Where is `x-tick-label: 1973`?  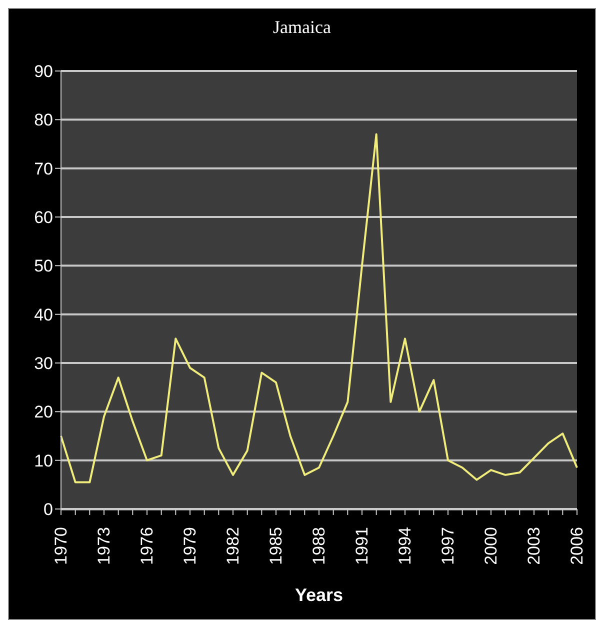
x-tick-label: 1973 is located at coordinates (104, 546).